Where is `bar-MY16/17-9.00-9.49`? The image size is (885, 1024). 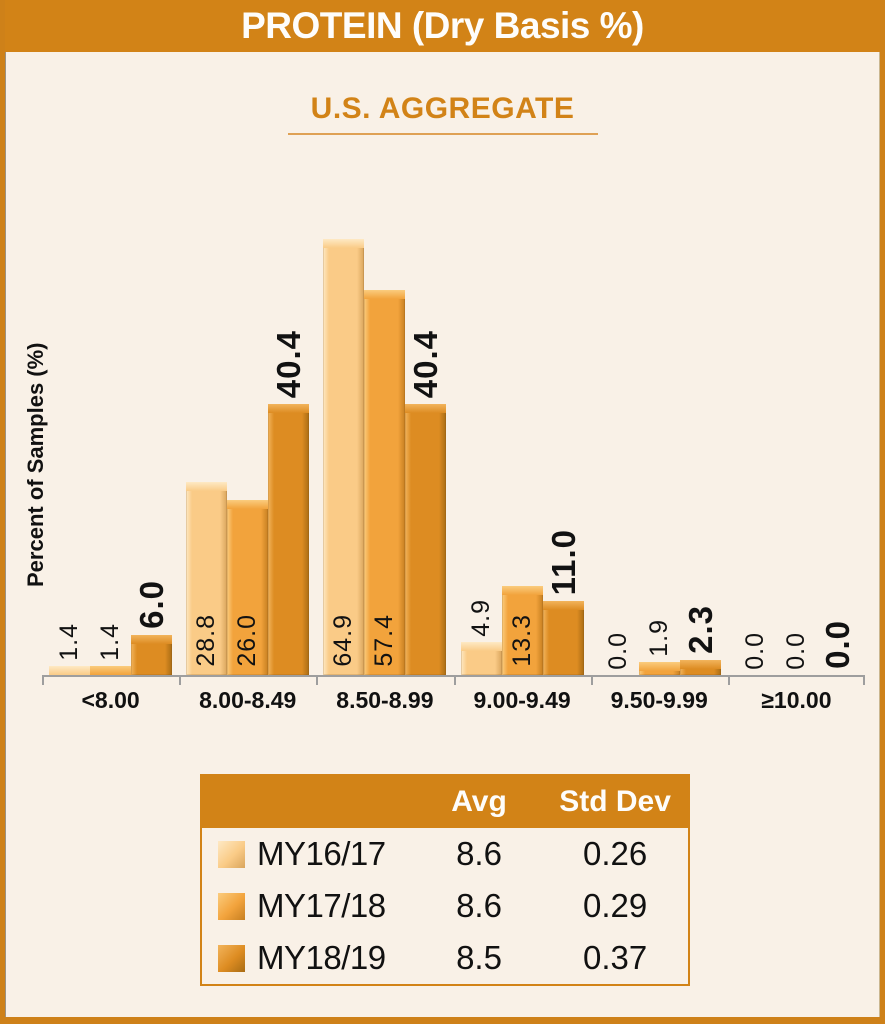
bar-MY16/17-9.00-9.49 is located at coordinates (481, 658).